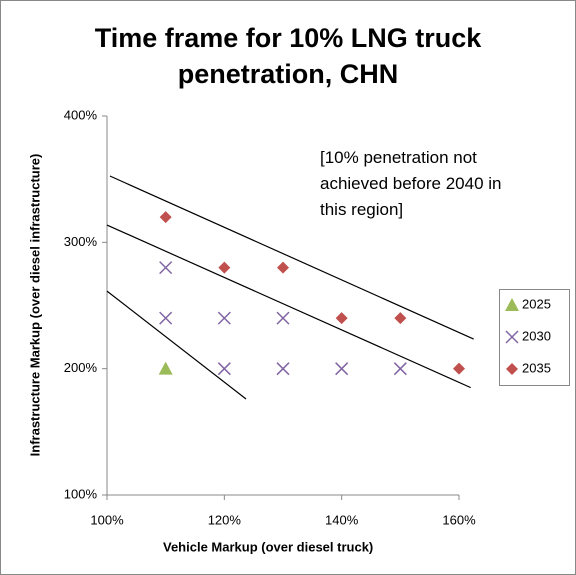 The width and height of the screenshot is (576, 575). What do you see at coordinates (81, 114) in the screenshot?
I see `y-tick-label: 400%` at bounding box center [81, 114].